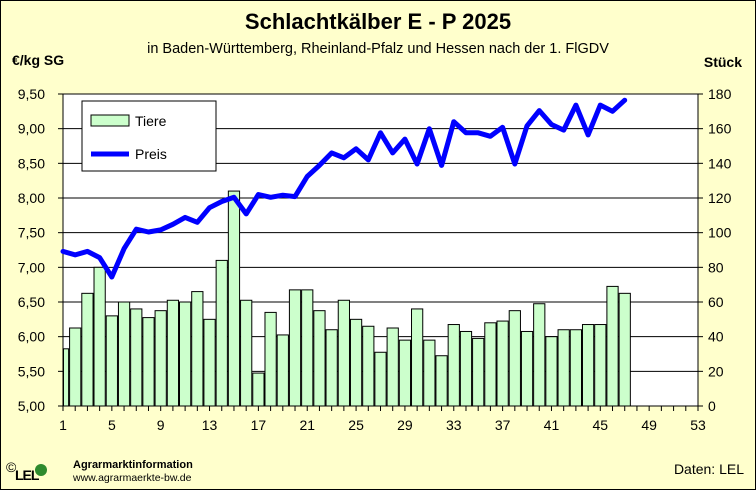 This screenshot has height=490, width=756. Describe the element at coordinates (552, 425) in the screenshot. I see `x-tick-label: 41` at that location.